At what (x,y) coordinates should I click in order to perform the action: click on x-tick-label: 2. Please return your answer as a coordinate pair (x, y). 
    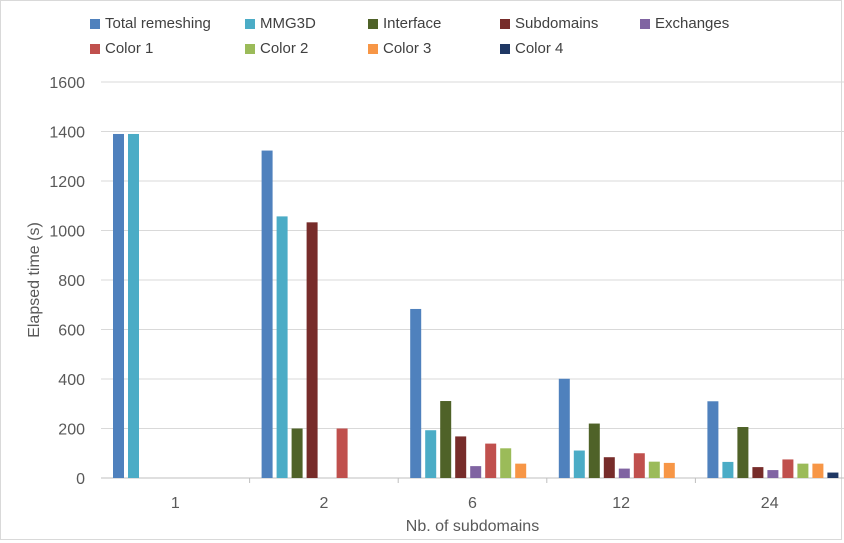
    Looking at the image, I should click on (323, 503).